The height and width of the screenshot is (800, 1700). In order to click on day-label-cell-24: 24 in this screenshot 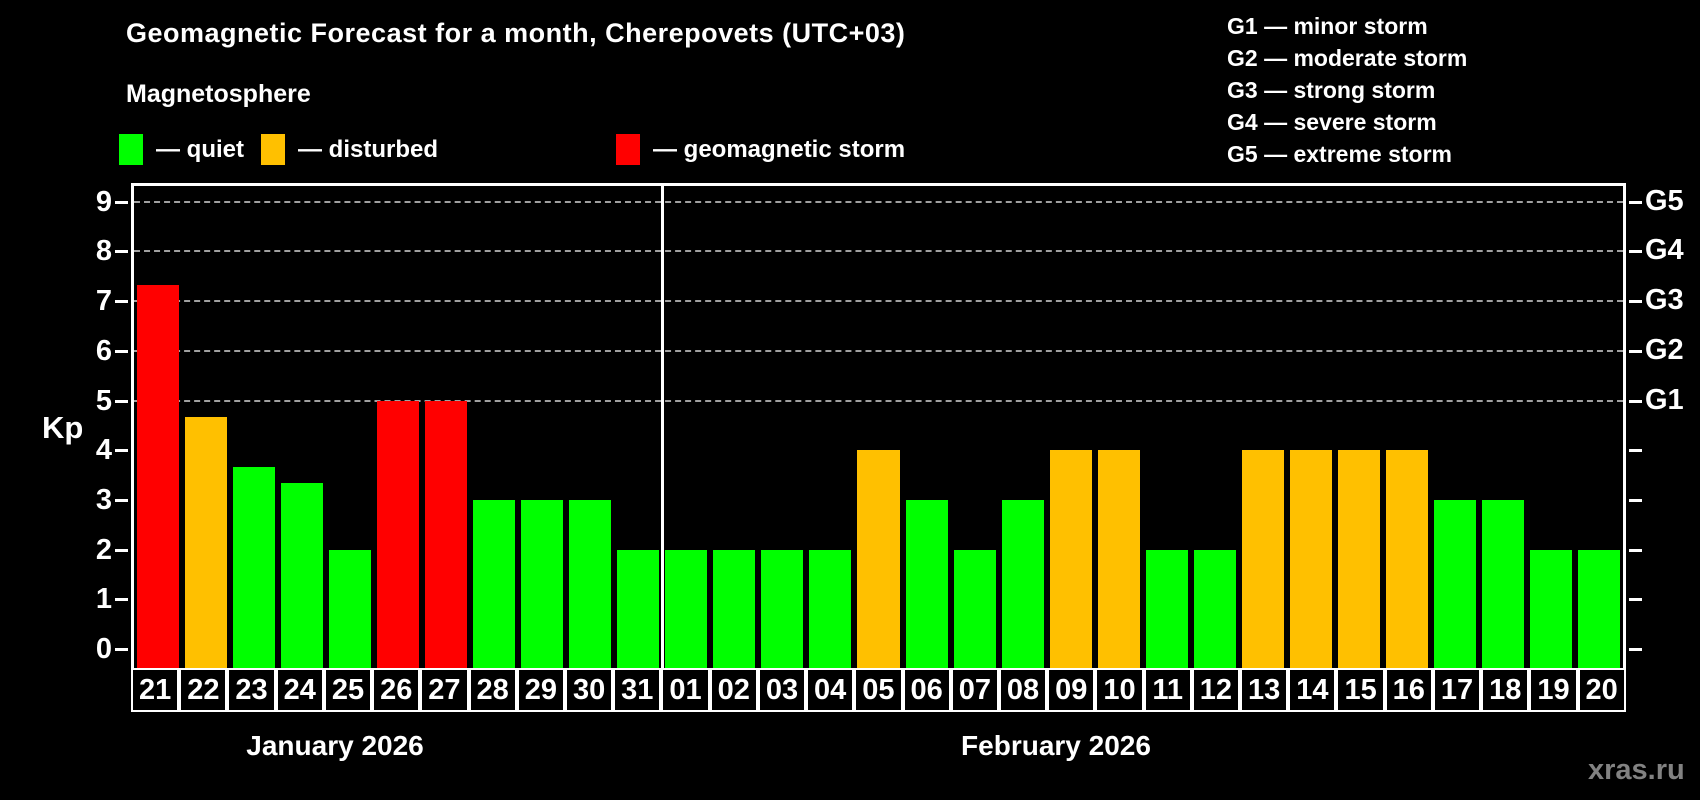, I will do `click(299, 690)`.